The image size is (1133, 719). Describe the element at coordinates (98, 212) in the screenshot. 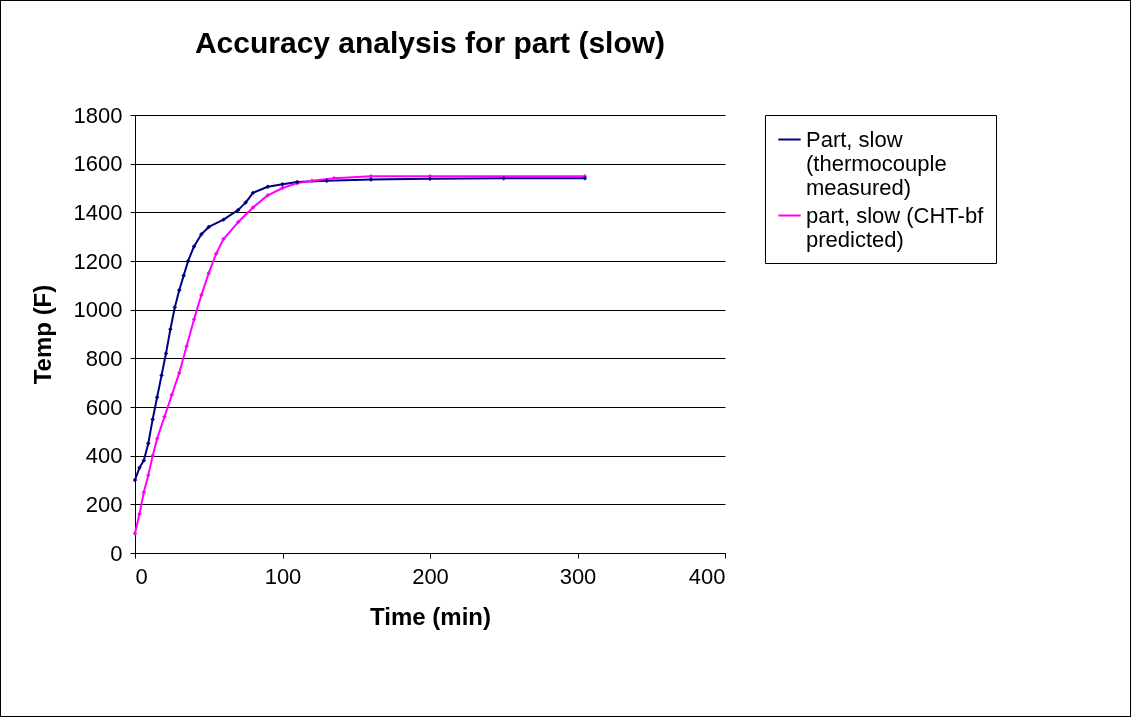

I see `y-tick-label: 1400` at that location.